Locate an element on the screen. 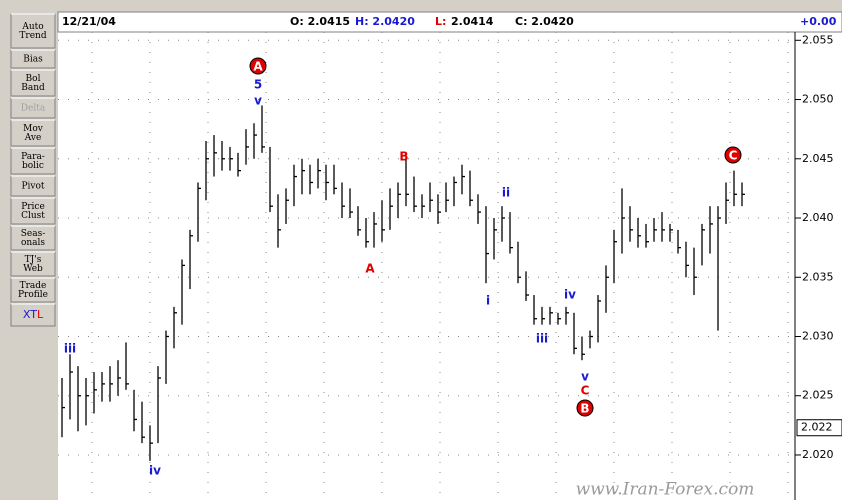  annotation: i is located at coordinates (488, 301).